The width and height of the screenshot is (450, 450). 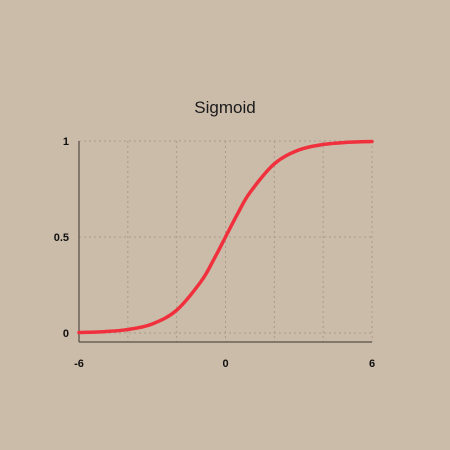 What do you see at coordinates (224, 107) in the screenshot?
I see `chart-title: Sigmoid` at bounding box center [224, 107].